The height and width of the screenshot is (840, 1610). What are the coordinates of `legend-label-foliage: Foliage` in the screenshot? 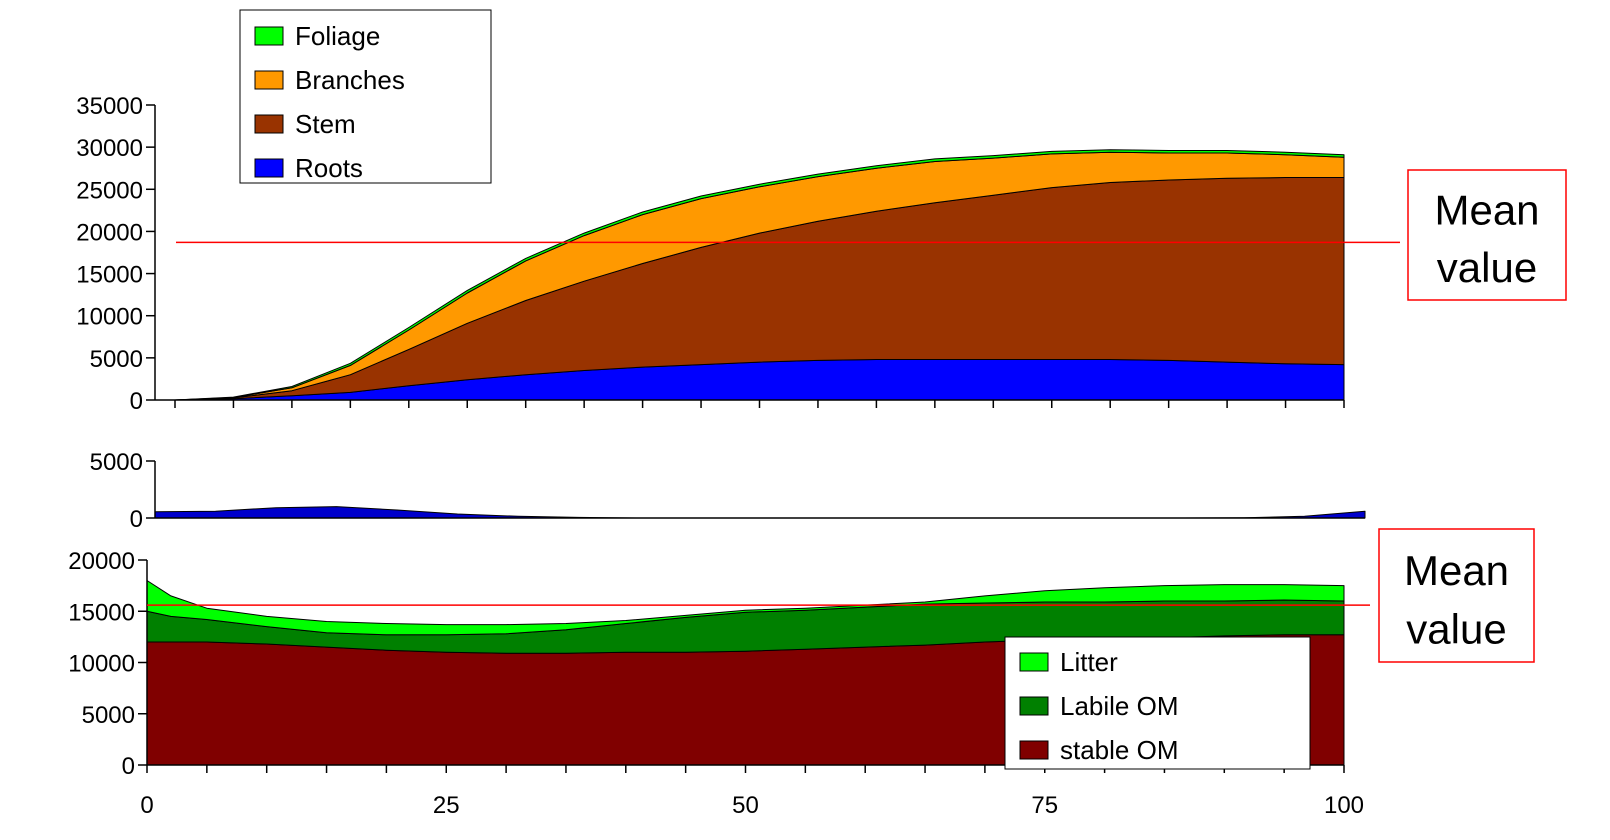 It's located at (337, 36).